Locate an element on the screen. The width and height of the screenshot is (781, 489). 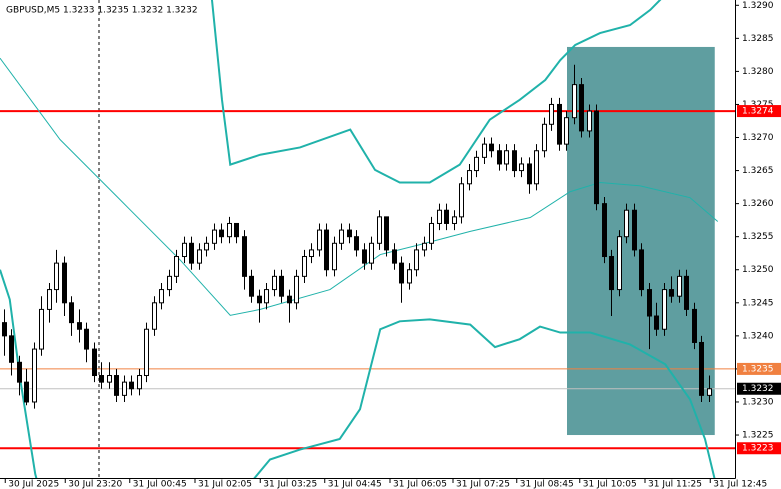
x-tick-label: 31 Jul 03:25 is located at coordinates (290, 484).